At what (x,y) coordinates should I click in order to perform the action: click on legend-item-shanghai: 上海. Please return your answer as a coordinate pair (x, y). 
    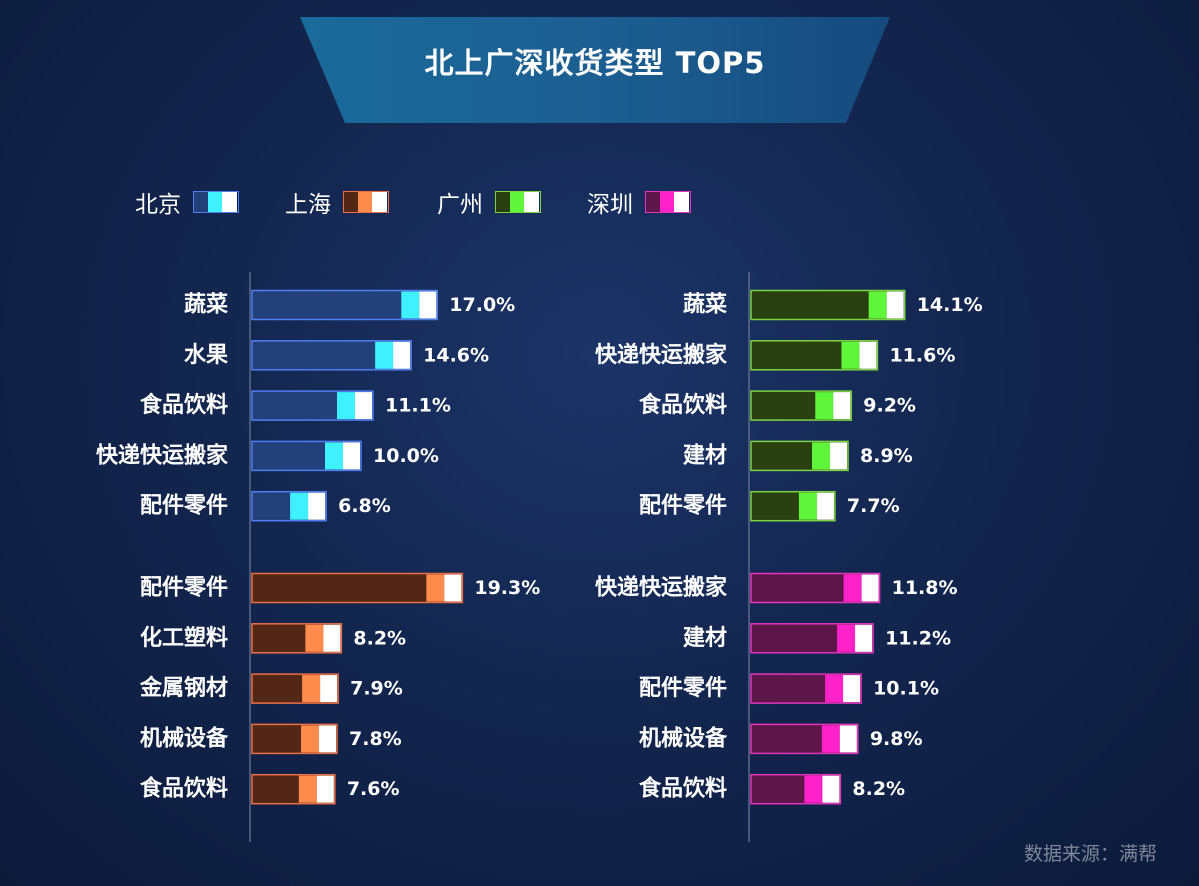
    Looking at the image, I should click on (337, 202).